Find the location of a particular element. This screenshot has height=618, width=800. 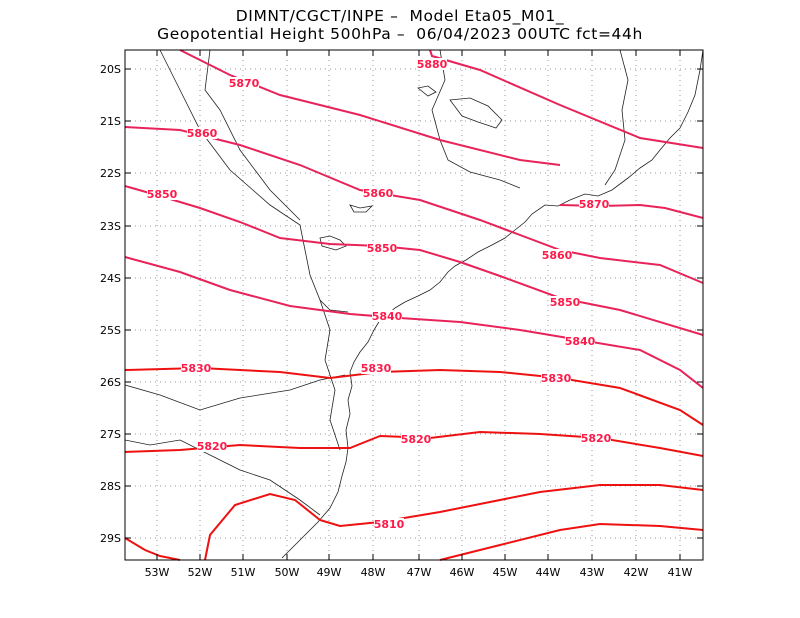

chart-title-line1: DIMNT/CGCT/INPE – Model Eta05_M01_ is located at coordinates (400, 16).